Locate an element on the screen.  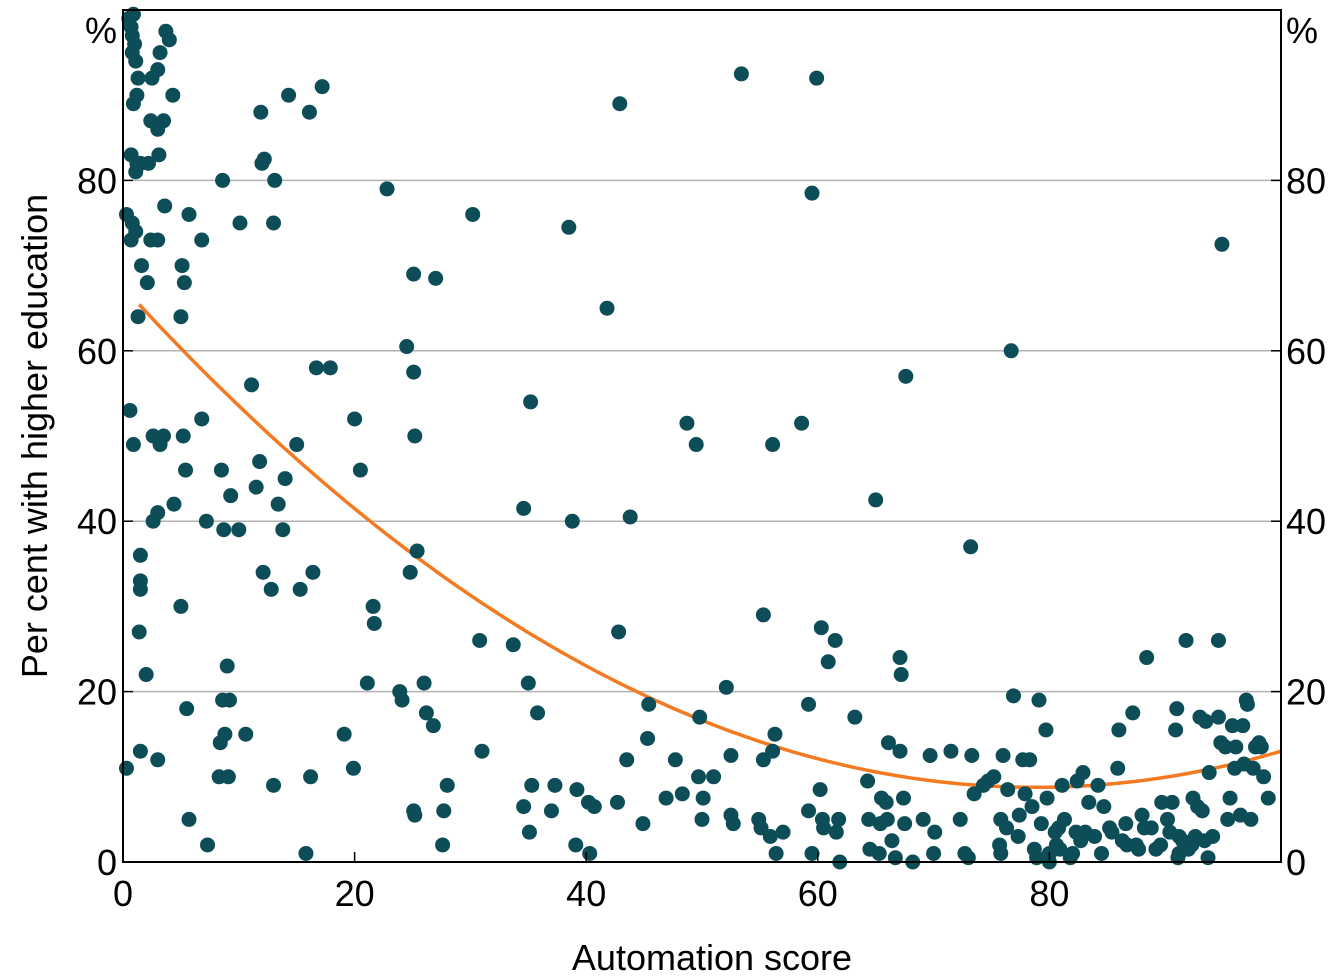
x-tick-label: 20 is located at coordinates (355, 893).